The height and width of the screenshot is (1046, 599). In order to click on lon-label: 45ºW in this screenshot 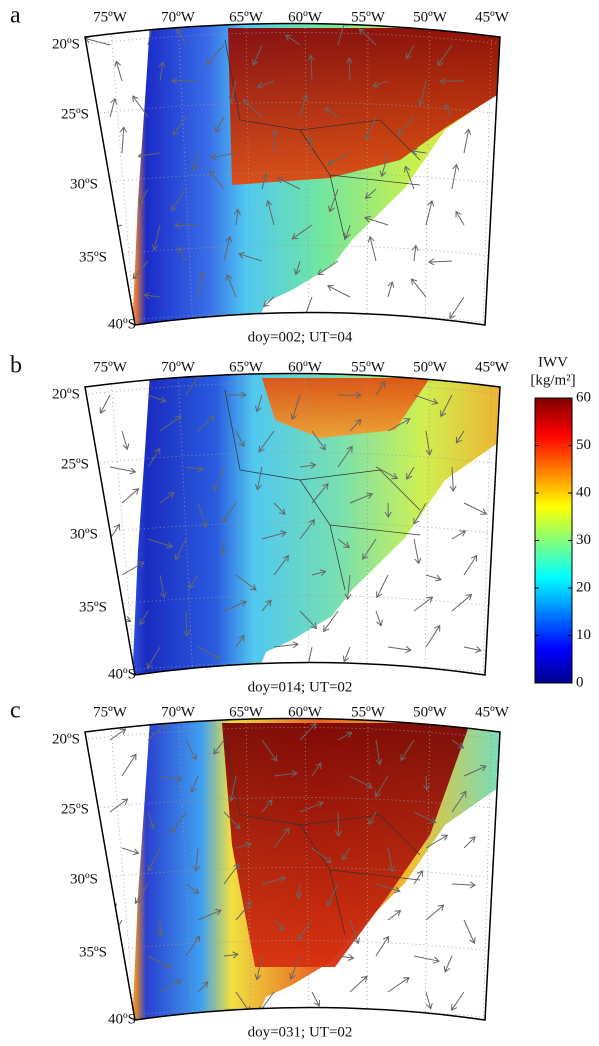, I will do `click(492, 17)`.